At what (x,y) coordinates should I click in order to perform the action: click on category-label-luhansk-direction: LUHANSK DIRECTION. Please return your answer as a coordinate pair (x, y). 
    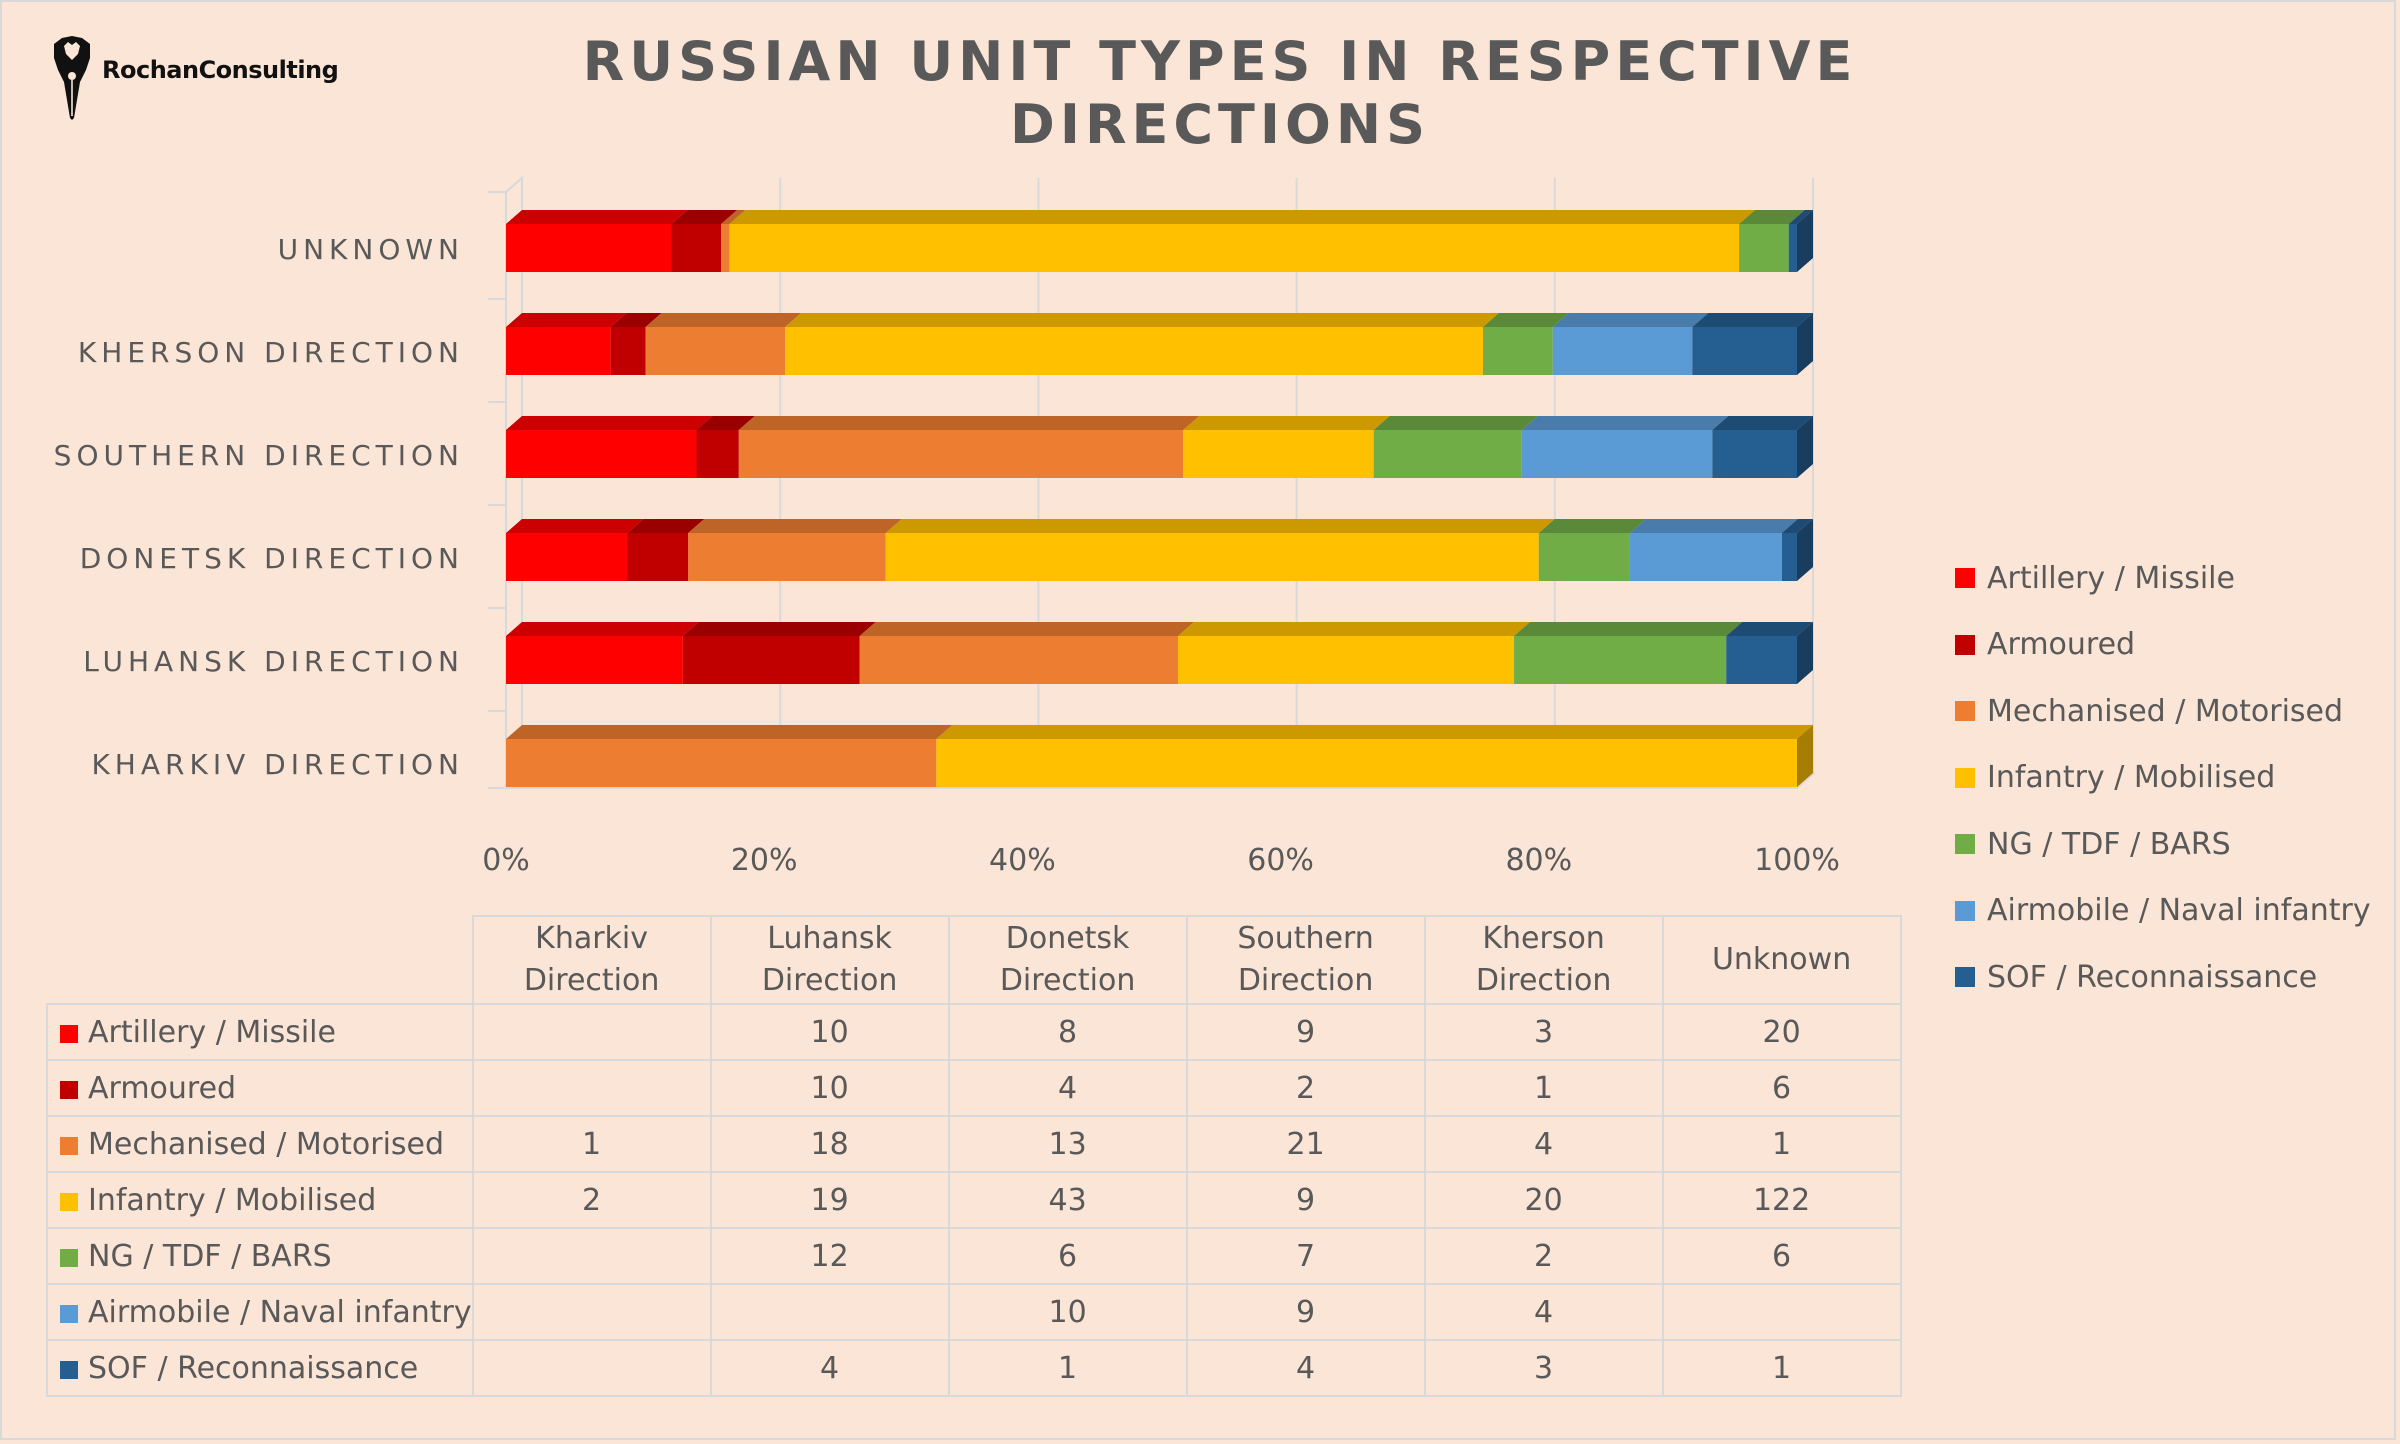
    Looking at the image, I should click on (273, 661).